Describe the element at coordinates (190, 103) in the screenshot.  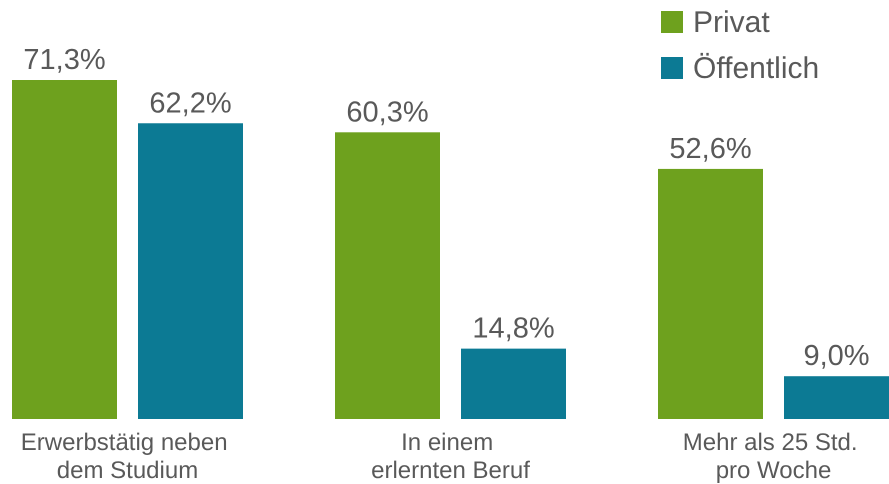
I see `data-label: 62,2%` at that location.